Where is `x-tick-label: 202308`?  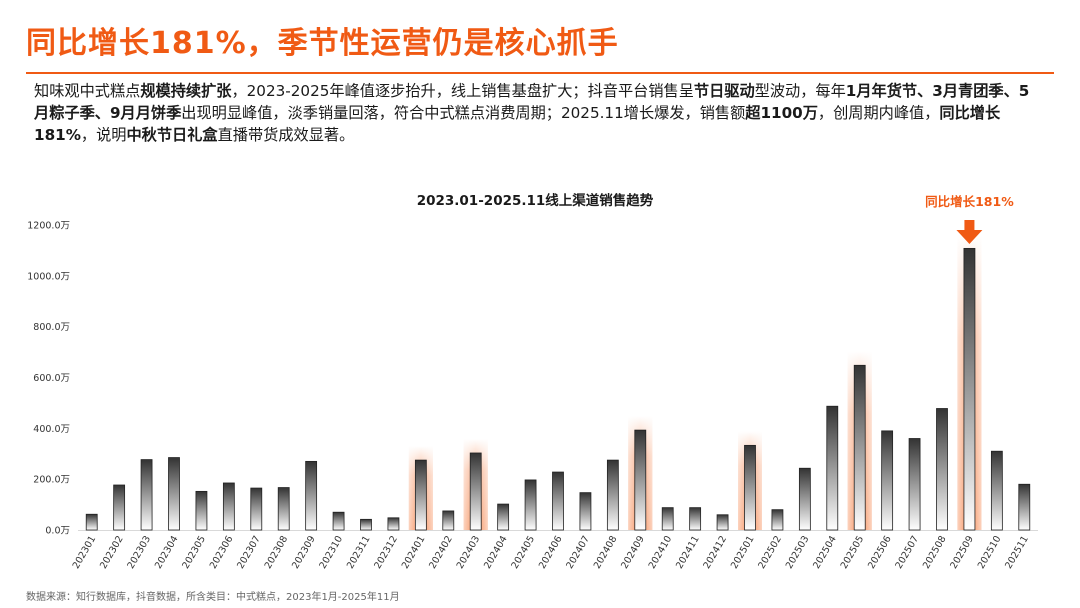
x-tick-label: 202308 is located at coordinates (277, 552).